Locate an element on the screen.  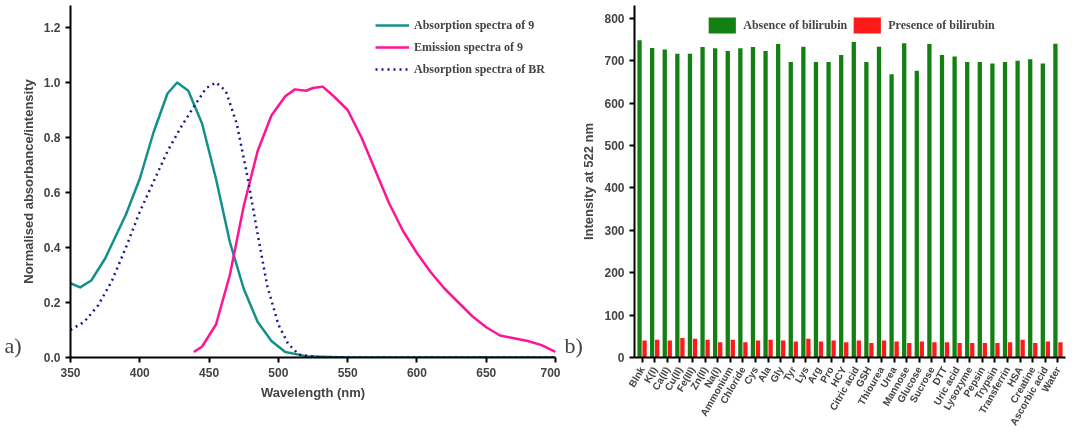
y-tick-label: 700 is located at coordinates (614, 61).